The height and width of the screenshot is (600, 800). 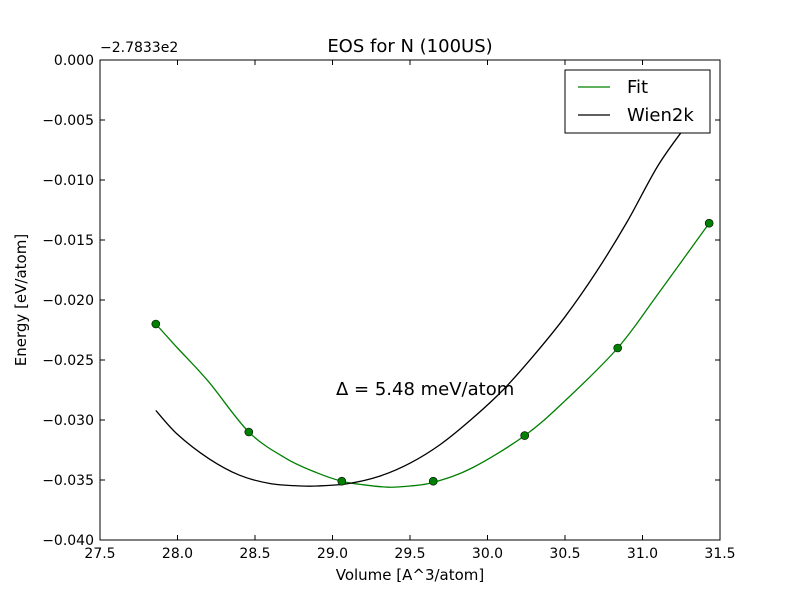 What do you see at coordinates (637, 87) in the screenshot?
I see `legend-label-fit: Fit` at bounding box center [637, 87].